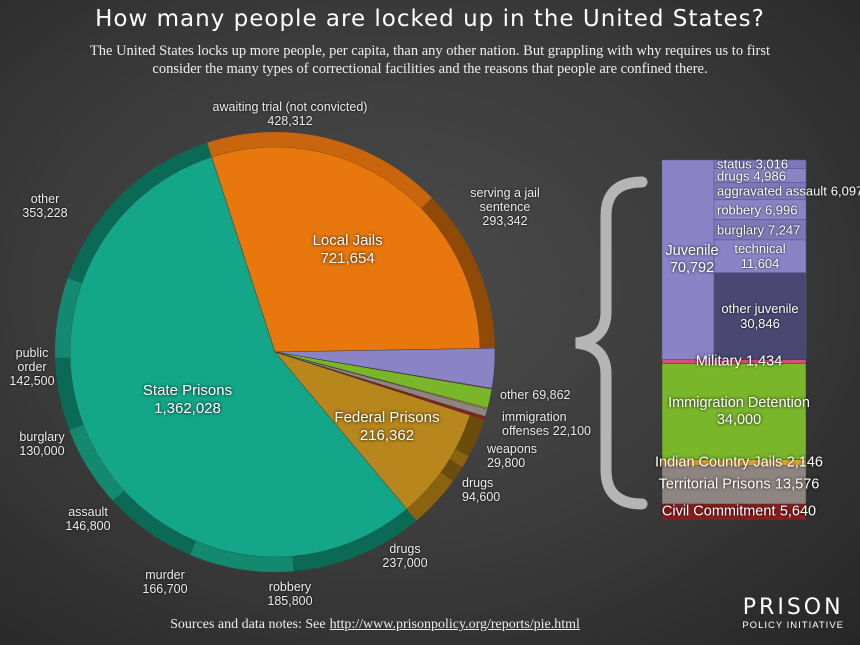 The image size is (860, 645). I want to click on label: burglary 130,000, so click(43, 444).